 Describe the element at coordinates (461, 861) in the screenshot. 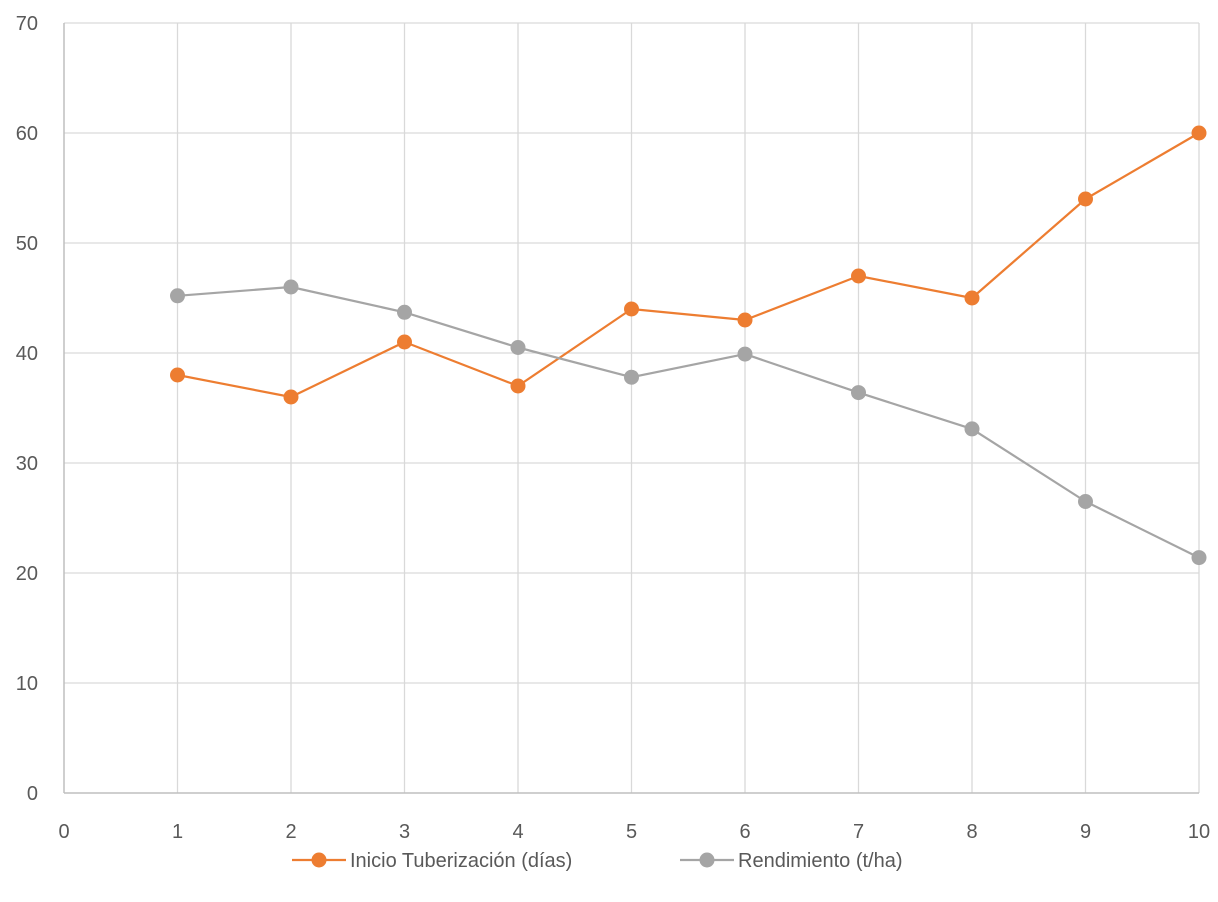

I see `legend-label-0: Inicio Tuberización (días)` at that location.